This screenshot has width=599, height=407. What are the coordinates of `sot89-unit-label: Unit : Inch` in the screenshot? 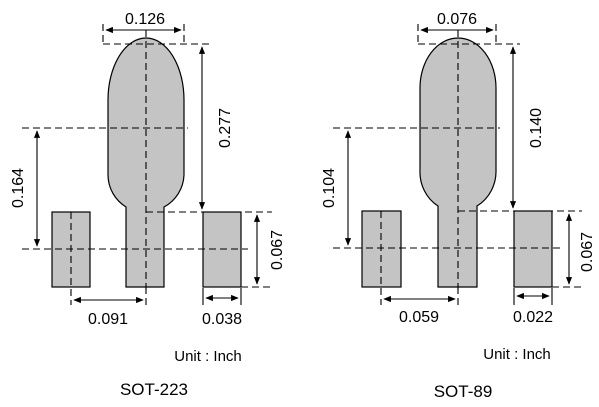 It's located at (517, 354).